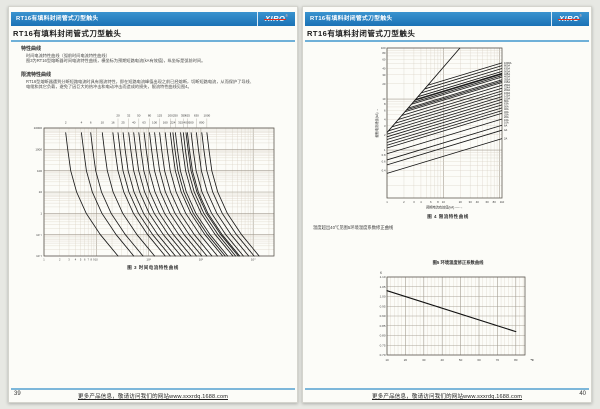 The image size is (600, 409). What do you see at coordinates (385, 126) in the screenshot?
I see `svg-text: 3` at bounding box center [385, 126].